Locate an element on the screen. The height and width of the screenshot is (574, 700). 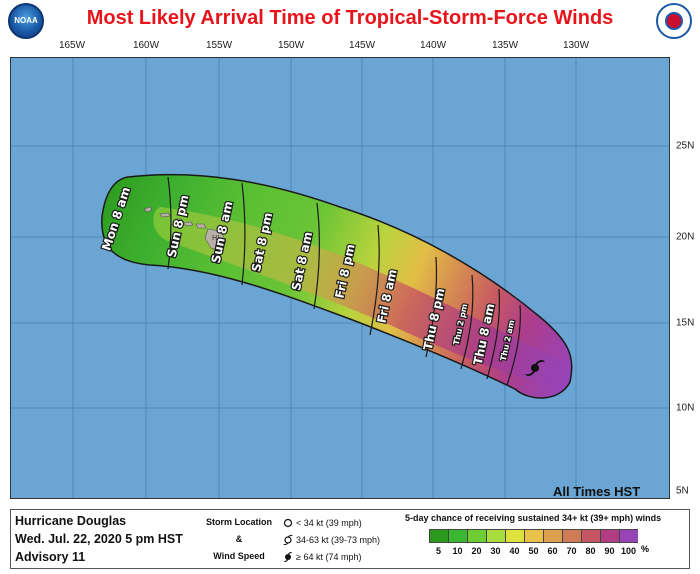
advisory-number: Advisory 11 is located at coordinates (50, 557).